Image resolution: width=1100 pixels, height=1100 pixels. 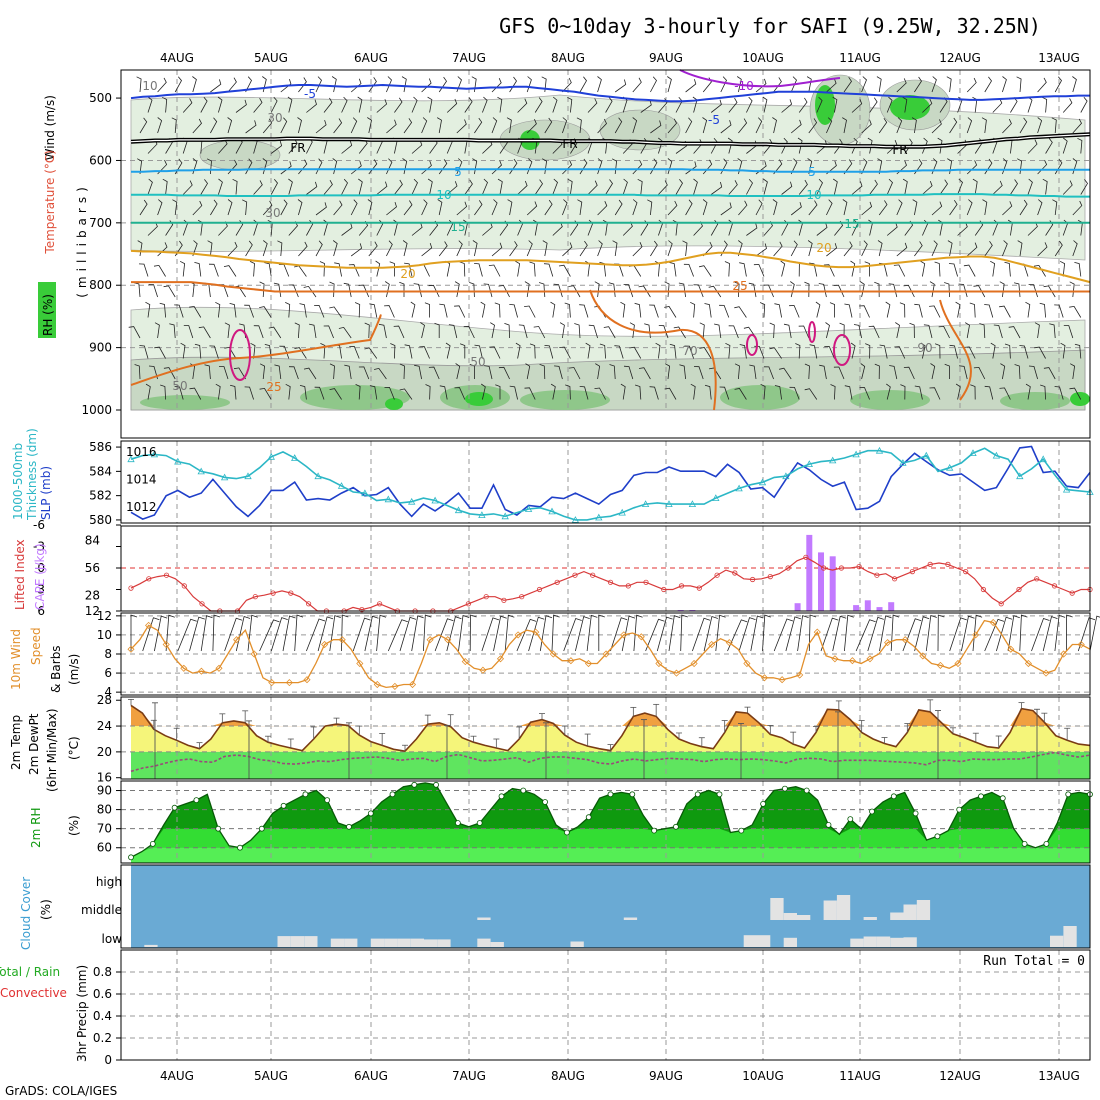 I want to click on rh2m-fill-lighter, so click(x=610, y=855).